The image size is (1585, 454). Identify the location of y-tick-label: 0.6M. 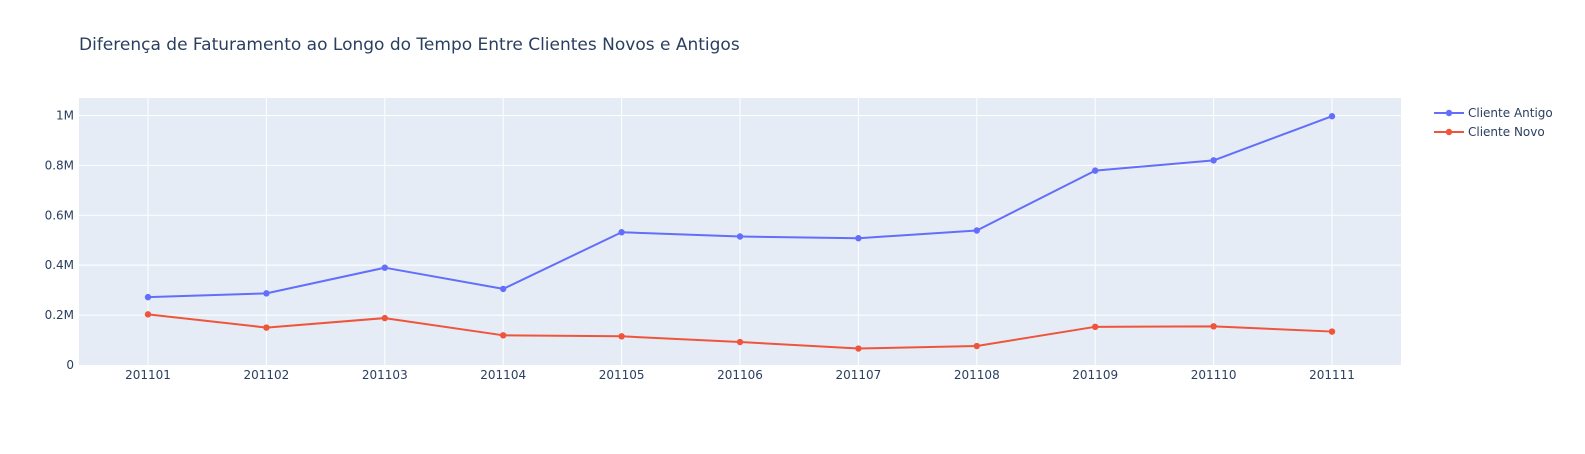
(59, 215).